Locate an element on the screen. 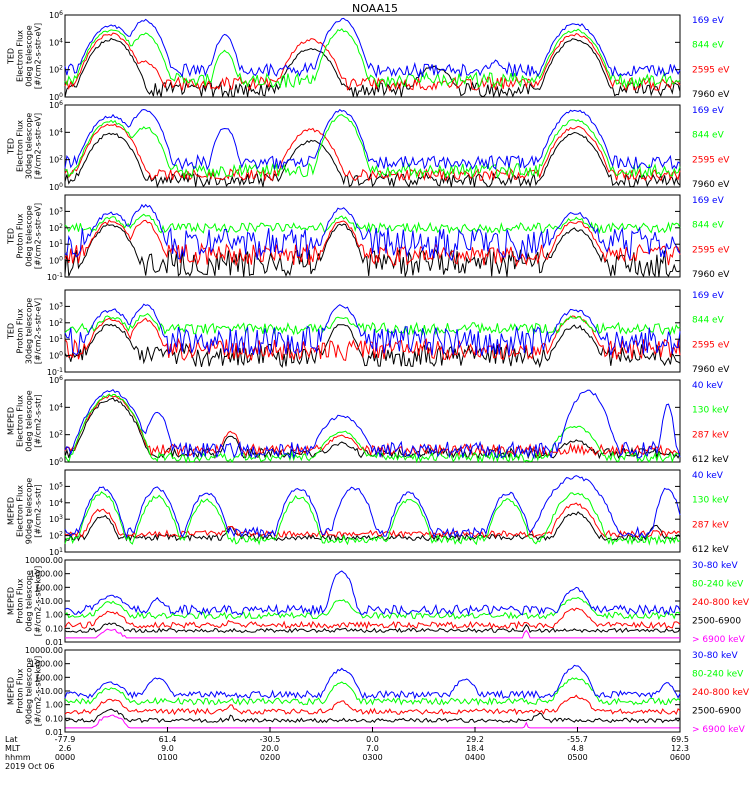 Image resolution: width=750 pixels, height=800 pixels. x-axis-row-label: hhmm is located at coordinates (18, 757).